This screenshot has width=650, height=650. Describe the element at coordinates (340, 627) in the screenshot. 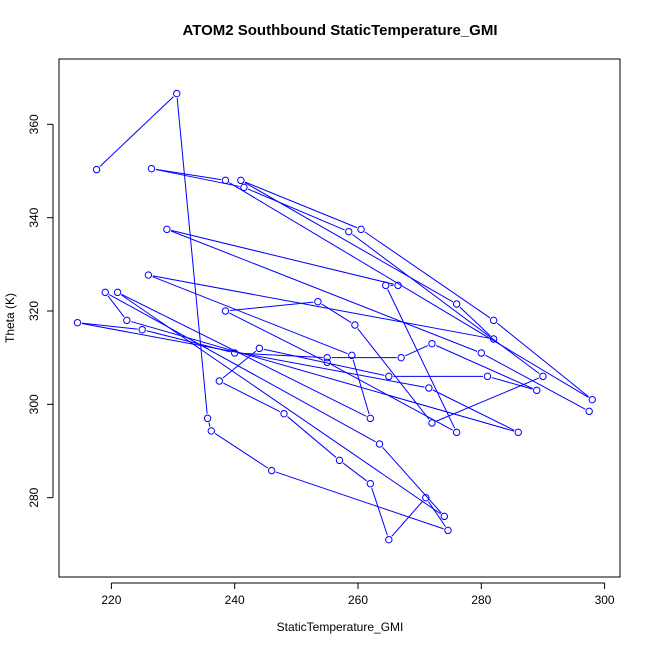

I see `x-axis-label: StaticTemperature_GMI` at that location.